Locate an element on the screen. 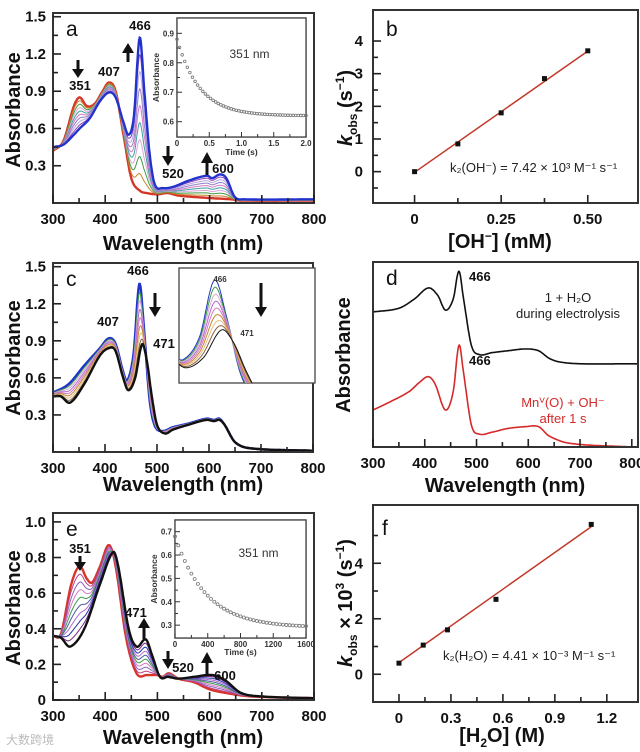 This screenshot has width=640, height=752. y-tick-label: 1.0 is located at coordinates (35, 522).